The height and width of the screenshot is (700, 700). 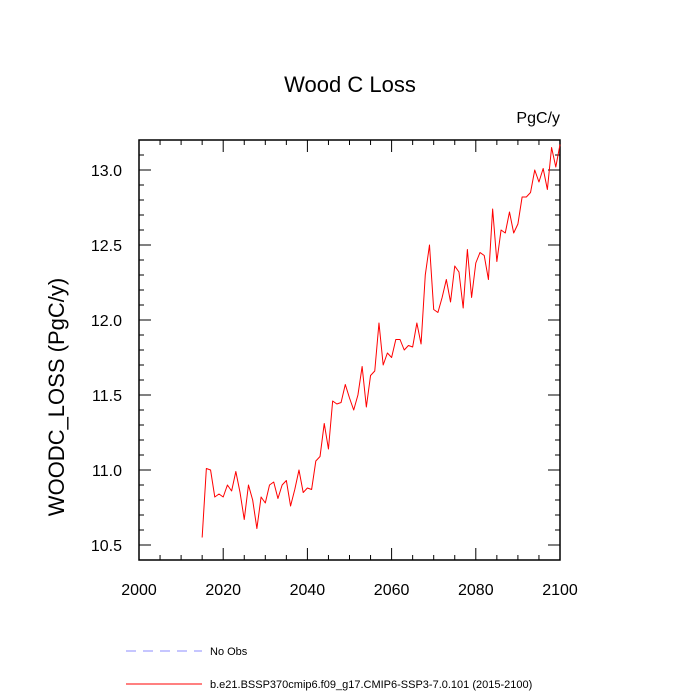 What do you see at coordinates (106, 546) in the screenshot?
I see `y-tick-label: 10.5` at bounding box center [106, 546].